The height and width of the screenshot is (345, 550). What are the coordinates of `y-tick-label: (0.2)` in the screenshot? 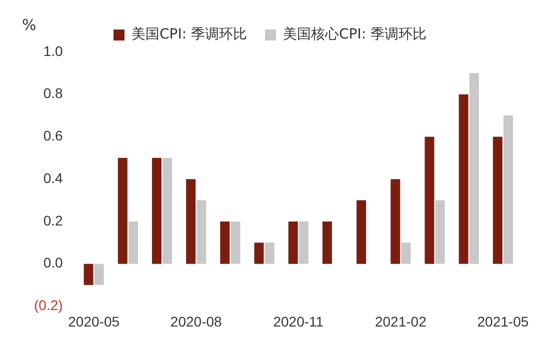 It's located at (48, 305).